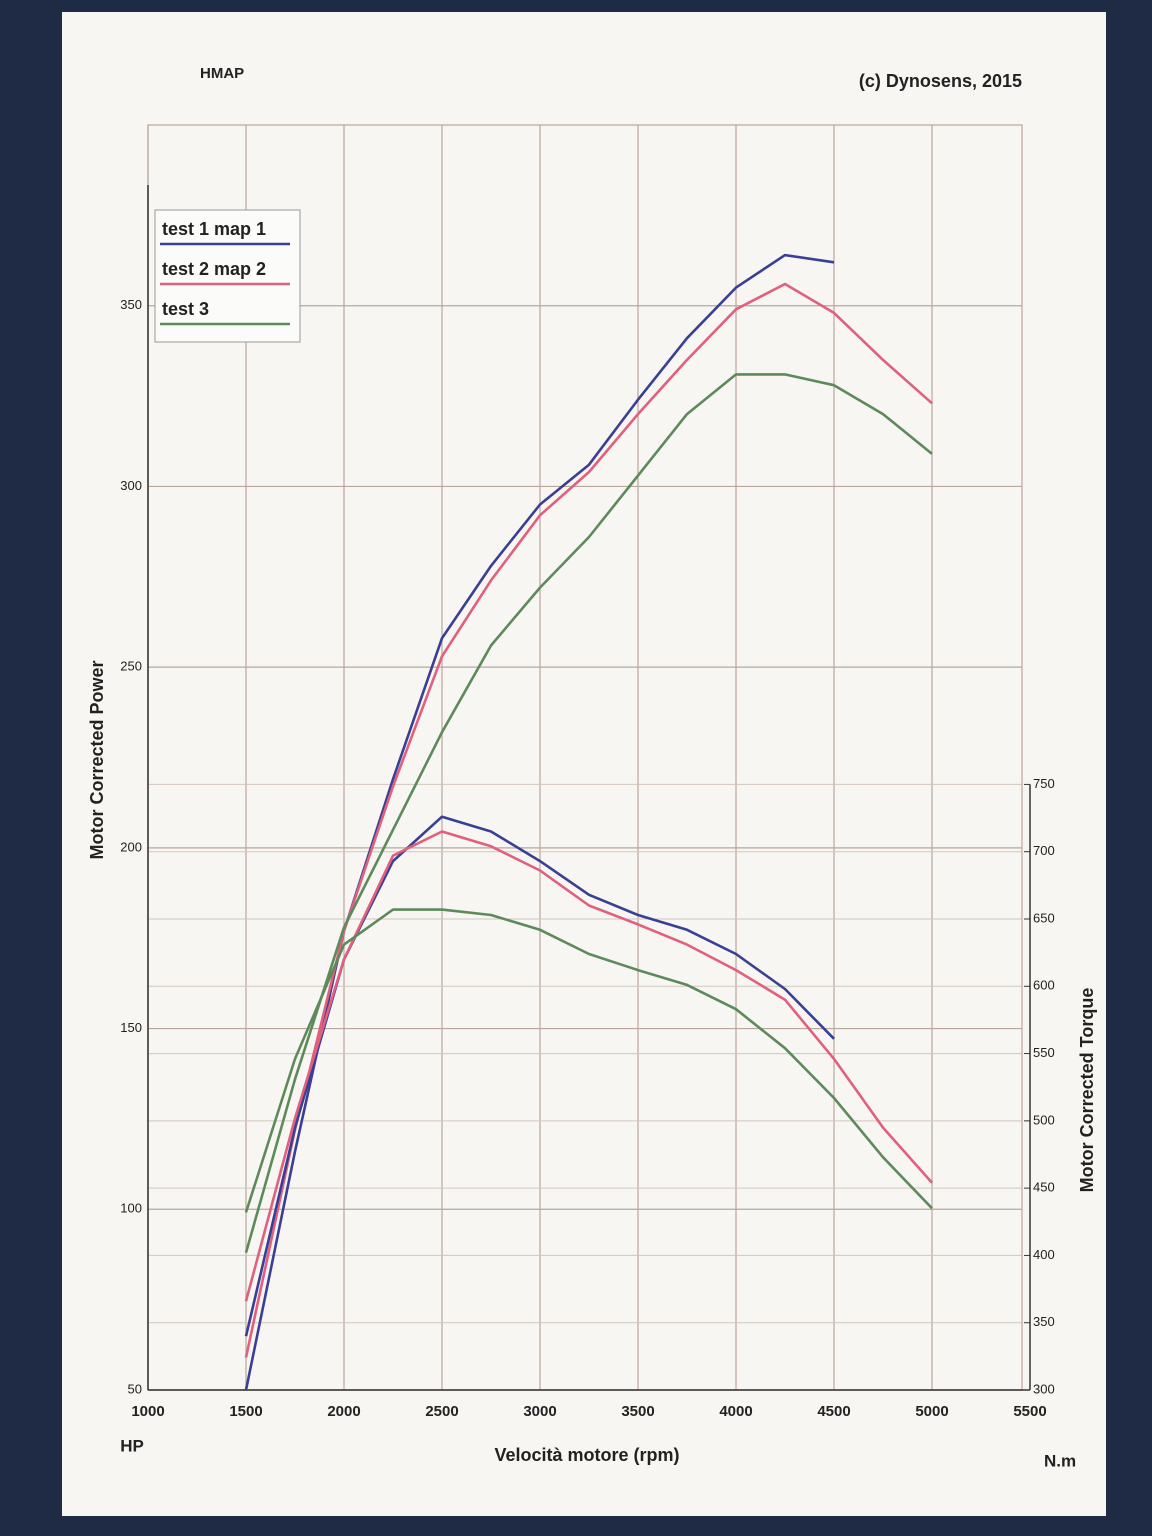 The image size is (1152, 1536). I want to click on x-tick-label: 3000, so click(539, 1411).